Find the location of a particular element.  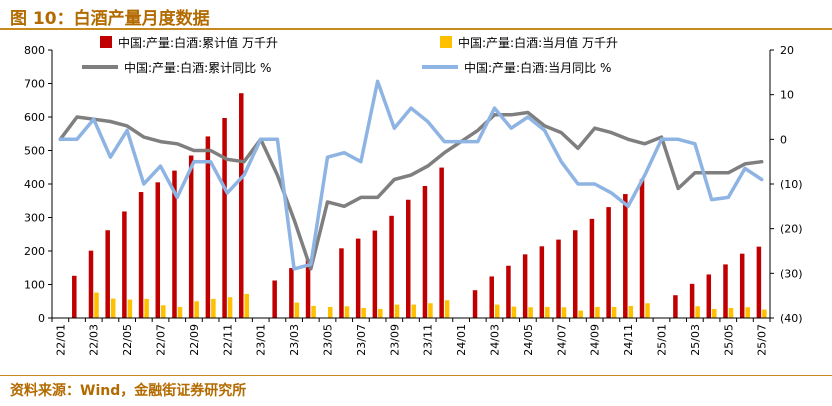

title-rule is located at coordinates (416, 29).